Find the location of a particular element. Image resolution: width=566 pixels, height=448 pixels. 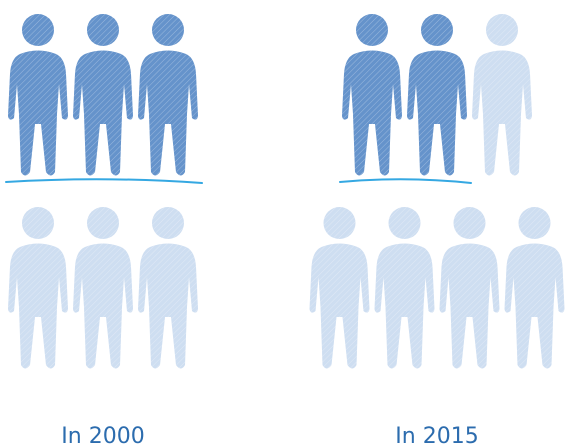

group-label: In 2015 is located at coordinates (436, 436).